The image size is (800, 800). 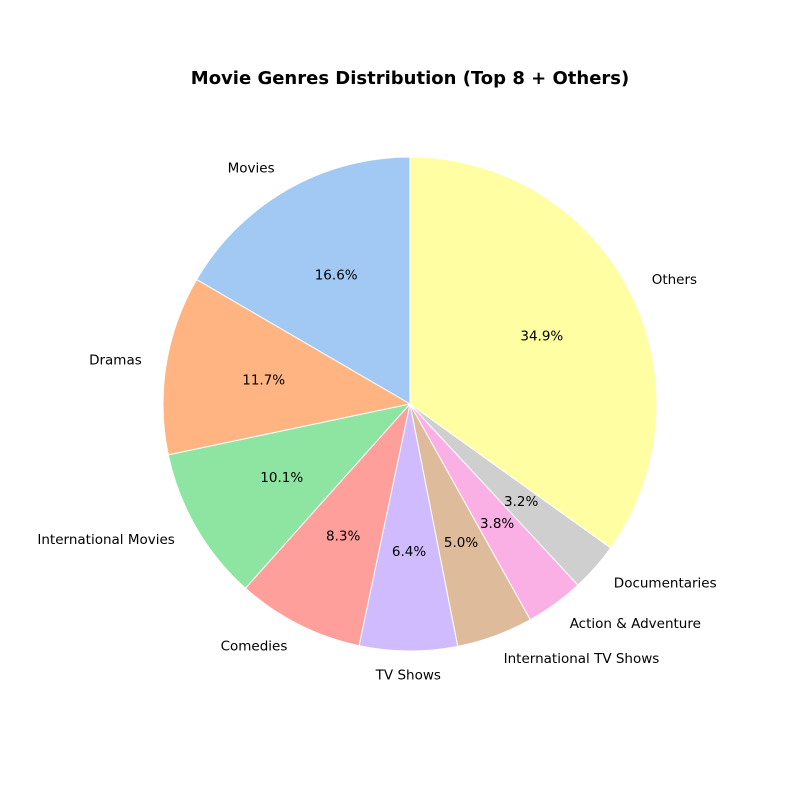 What do you see at coordinates (327, 524) in the screenshot?
I see `pie-slice-comedies` at bounding box center [327, 524].